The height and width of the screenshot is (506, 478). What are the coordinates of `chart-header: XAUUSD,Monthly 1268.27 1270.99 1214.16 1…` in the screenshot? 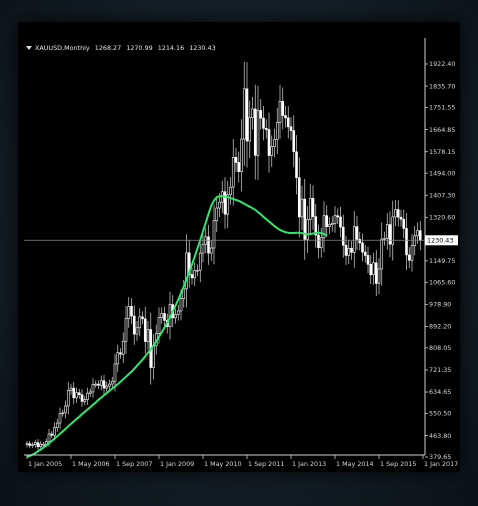 It's located at (122, 50).